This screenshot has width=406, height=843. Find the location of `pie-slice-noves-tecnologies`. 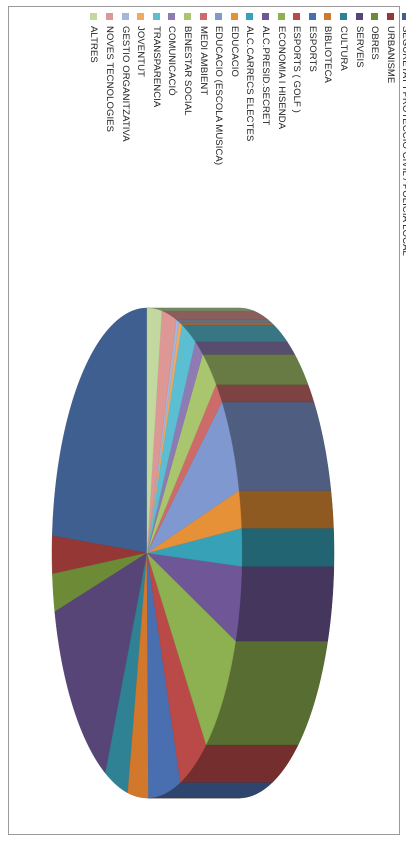

pie-slice-noves-tecnologies is located at coordinates (161, 432).